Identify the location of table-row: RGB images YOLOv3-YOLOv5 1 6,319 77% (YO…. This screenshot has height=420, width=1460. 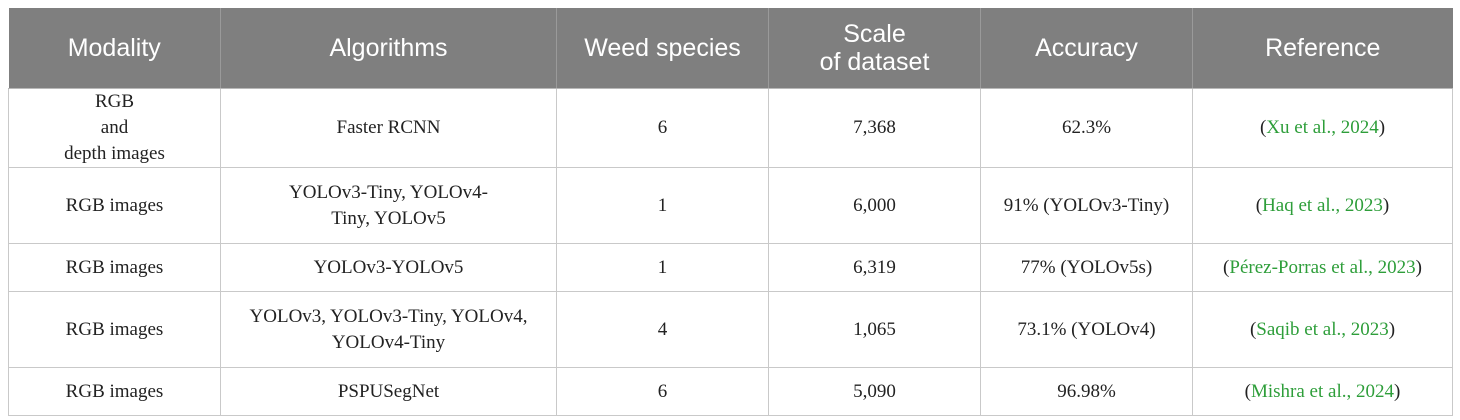
(730, 267).